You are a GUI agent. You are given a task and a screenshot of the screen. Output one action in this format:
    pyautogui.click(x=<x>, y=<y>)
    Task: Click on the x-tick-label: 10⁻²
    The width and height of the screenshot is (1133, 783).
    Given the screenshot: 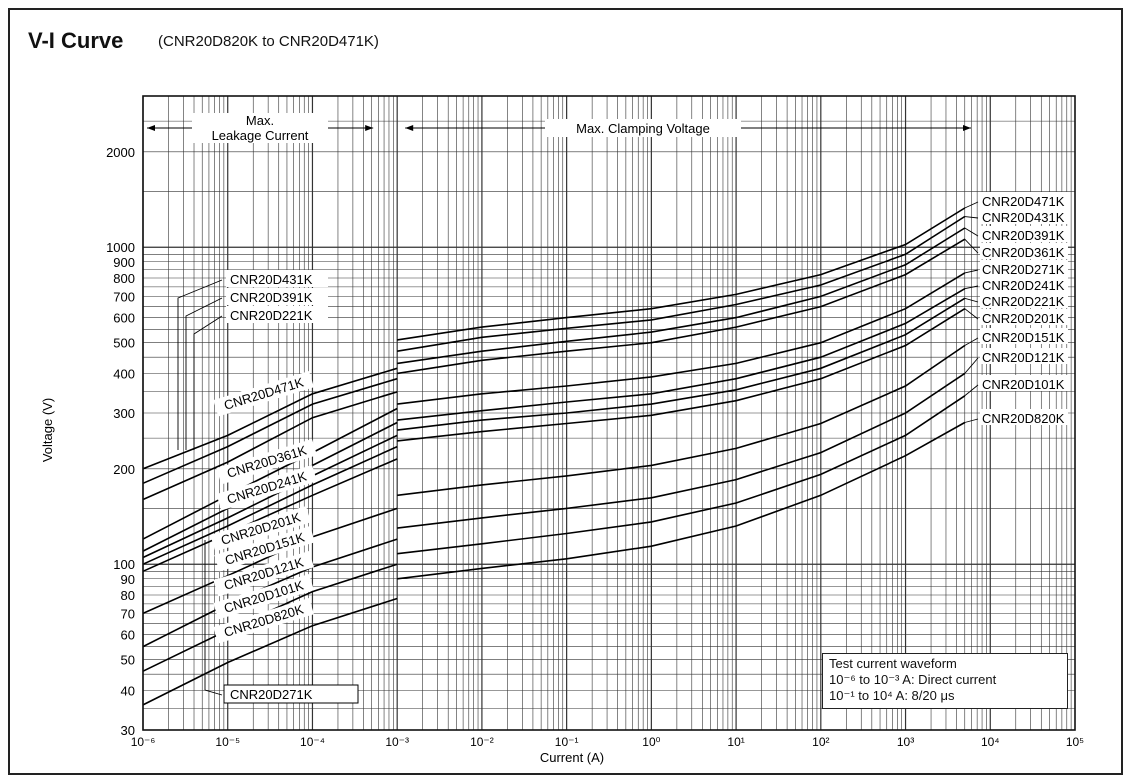 What is the action you would take?
    pyautogui.click(x=482, y=742)
    